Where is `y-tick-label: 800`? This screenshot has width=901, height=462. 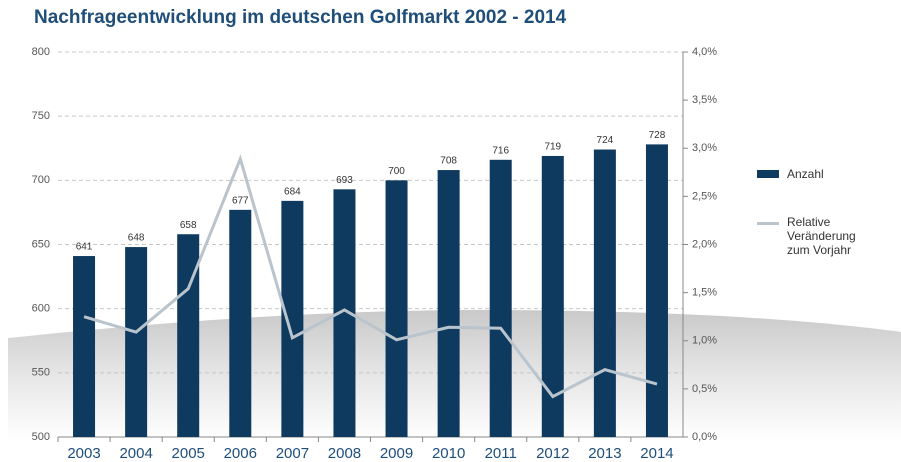
y-tick-label: 800 is located at coordinates (41, 52).